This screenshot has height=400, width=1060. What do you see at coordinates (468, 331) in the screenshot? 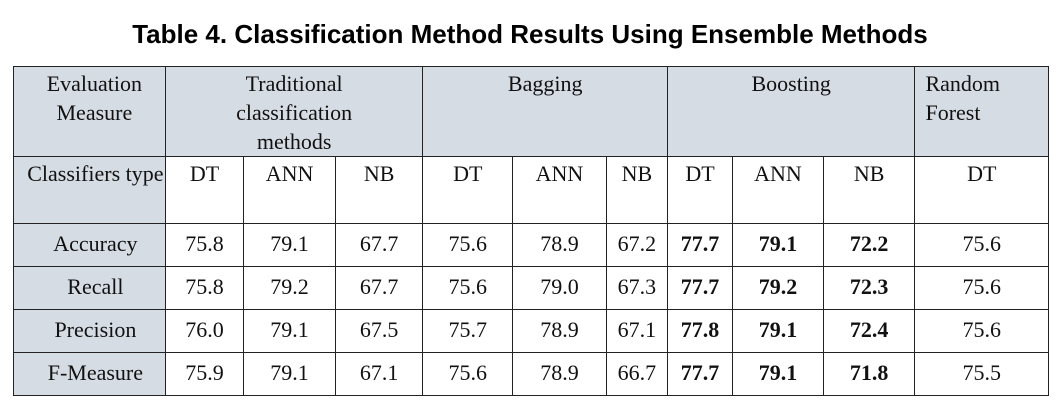
I see `table-cell: 75.7` at bounding box center [468, 331].